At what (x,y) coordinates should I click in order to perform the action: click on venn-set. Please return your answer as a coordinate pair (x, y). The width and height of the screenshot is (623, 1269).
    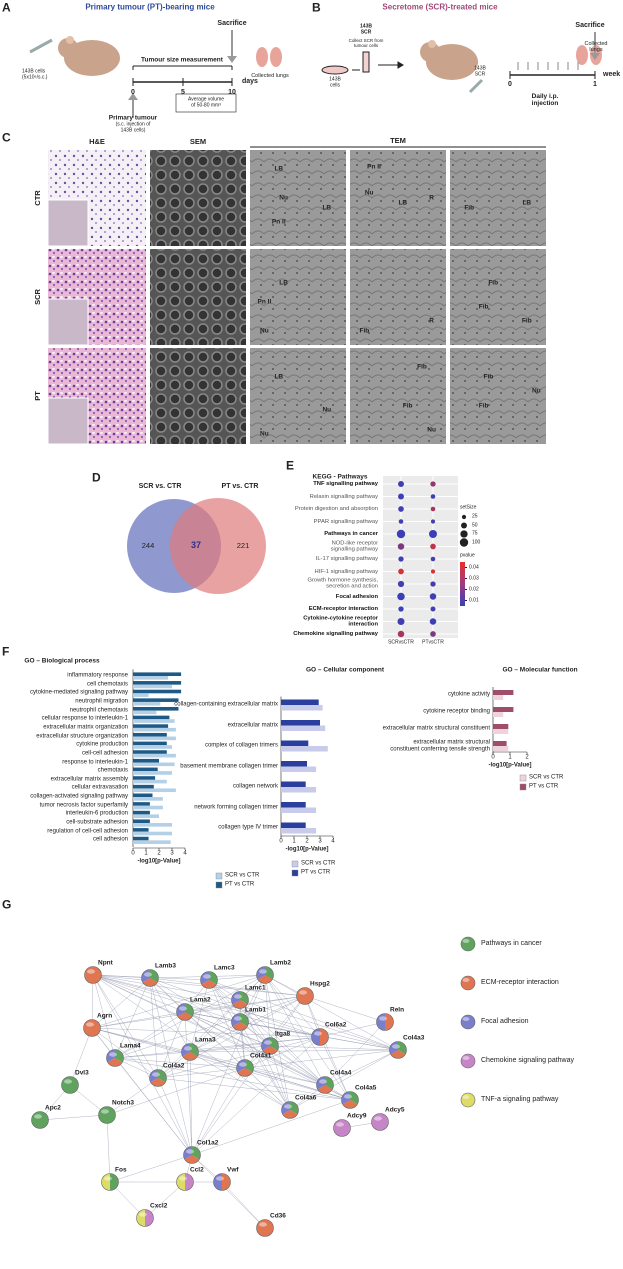
    Looking at the image, I should click on (218, 546).